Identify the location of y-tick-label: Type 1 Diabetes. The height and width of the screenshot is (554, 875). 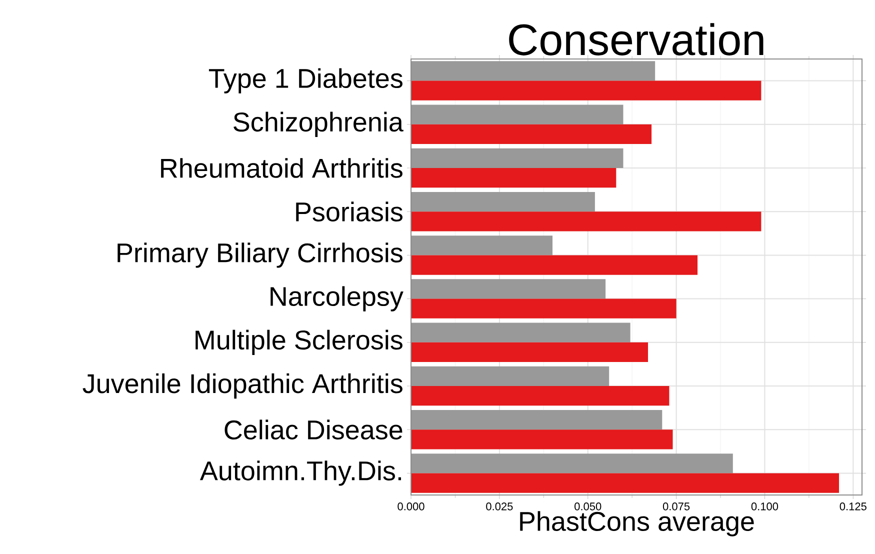
(305, 81).